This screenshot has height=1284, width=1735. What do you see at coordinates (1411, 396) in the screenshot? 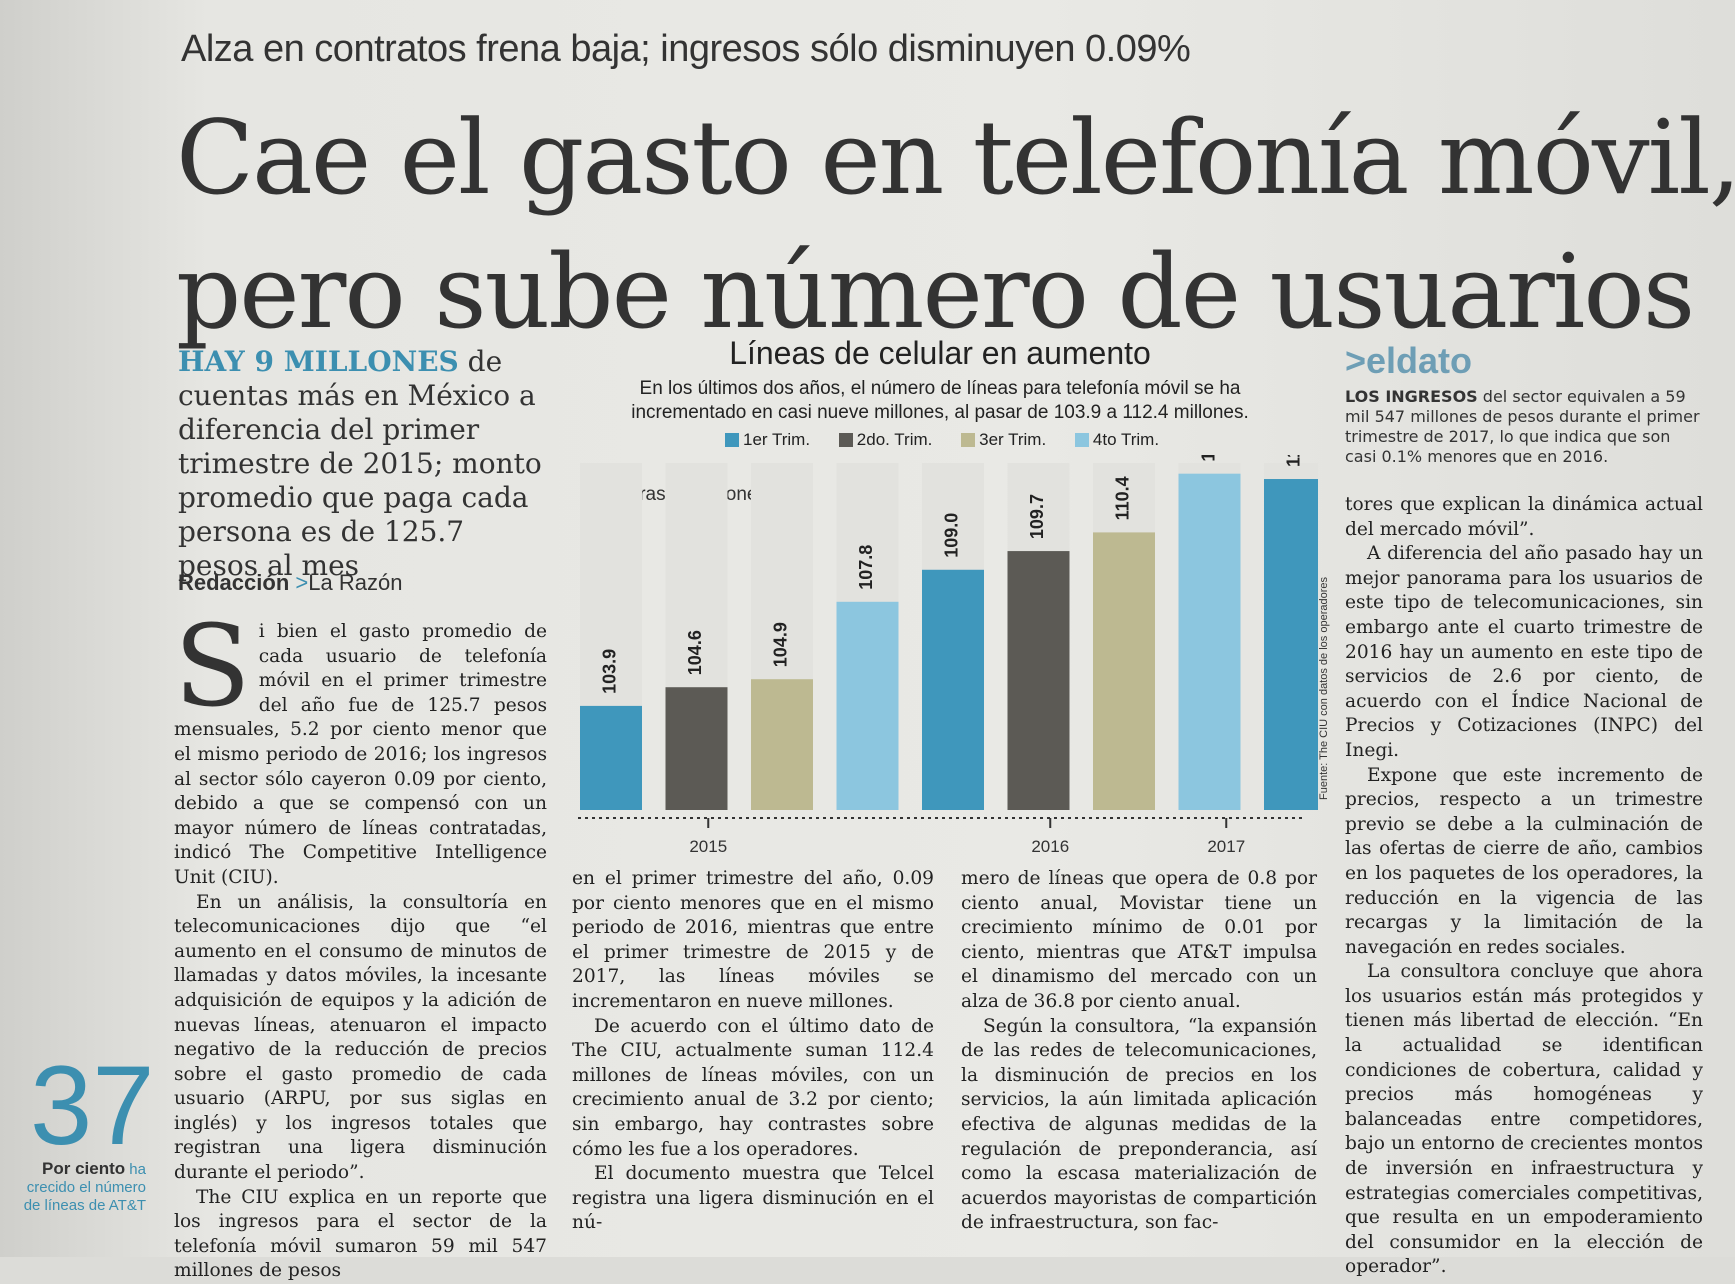
I see `eldato-bold: LOS INGRESOS` at bounding box center [1411, 396].